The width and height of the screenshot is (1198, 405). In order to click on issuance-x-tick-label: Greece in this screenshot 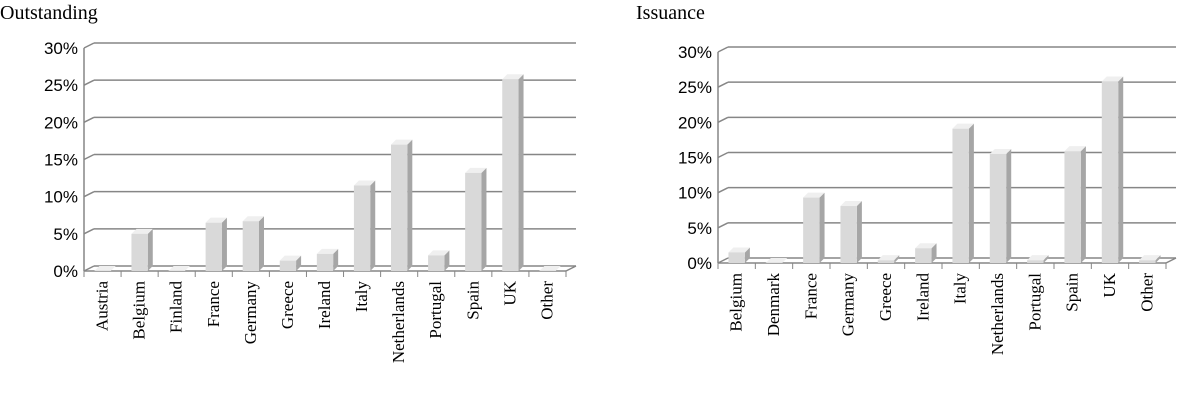, I will do `click(885, 297)`.